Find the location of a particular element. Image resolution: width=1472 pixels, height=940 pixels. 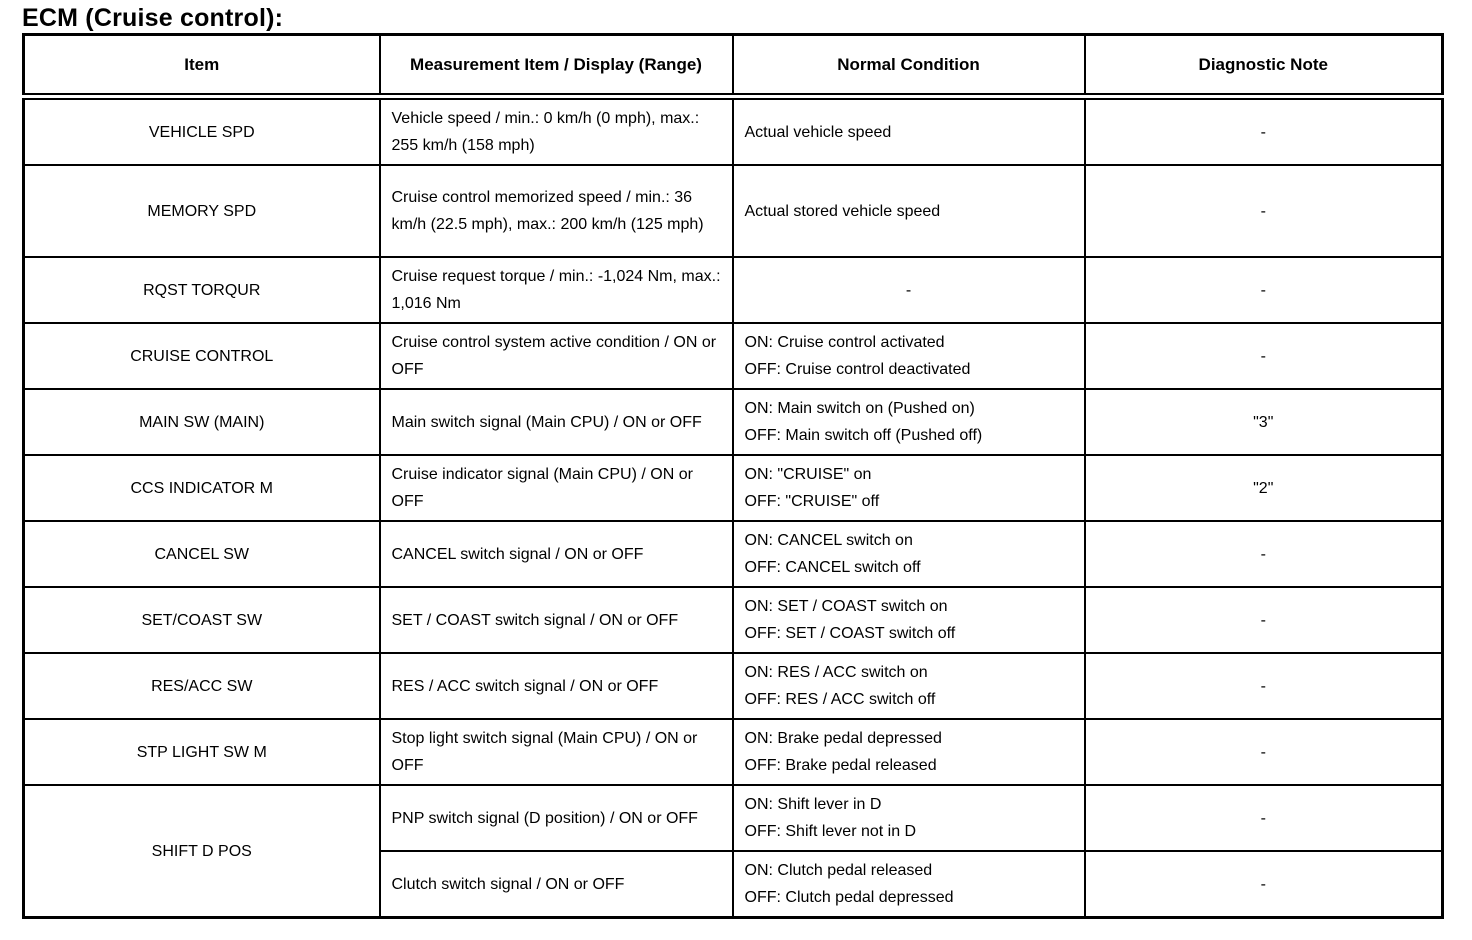

item-cell: VEHICLE SPD is located at coordinates (201, 130).